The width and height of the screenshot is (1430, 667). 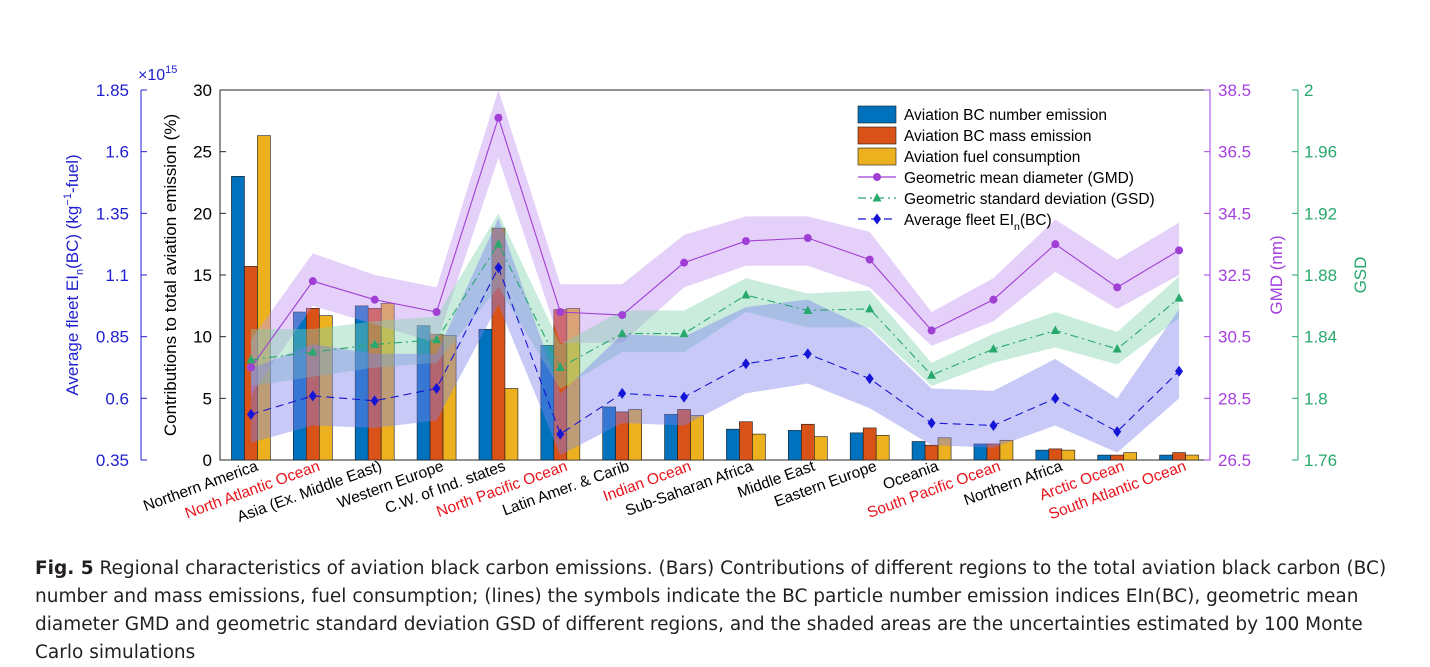 I want to click on tick-label: 1.84, so click(x=1320, y=337).